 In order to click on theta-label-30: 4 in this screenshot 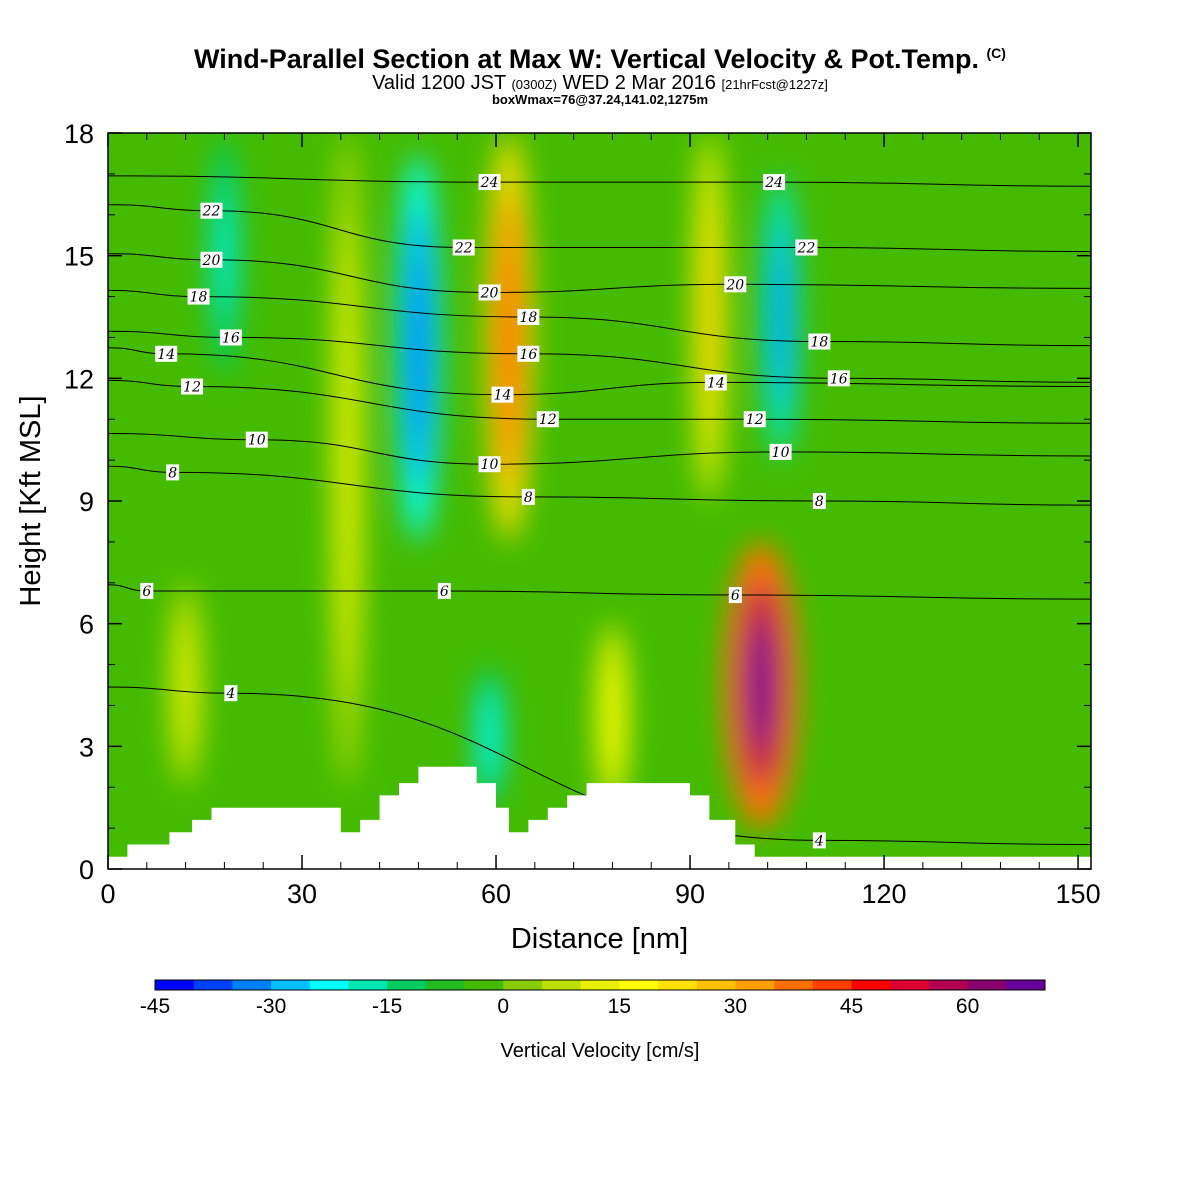, I will do `click(819, 840)`.